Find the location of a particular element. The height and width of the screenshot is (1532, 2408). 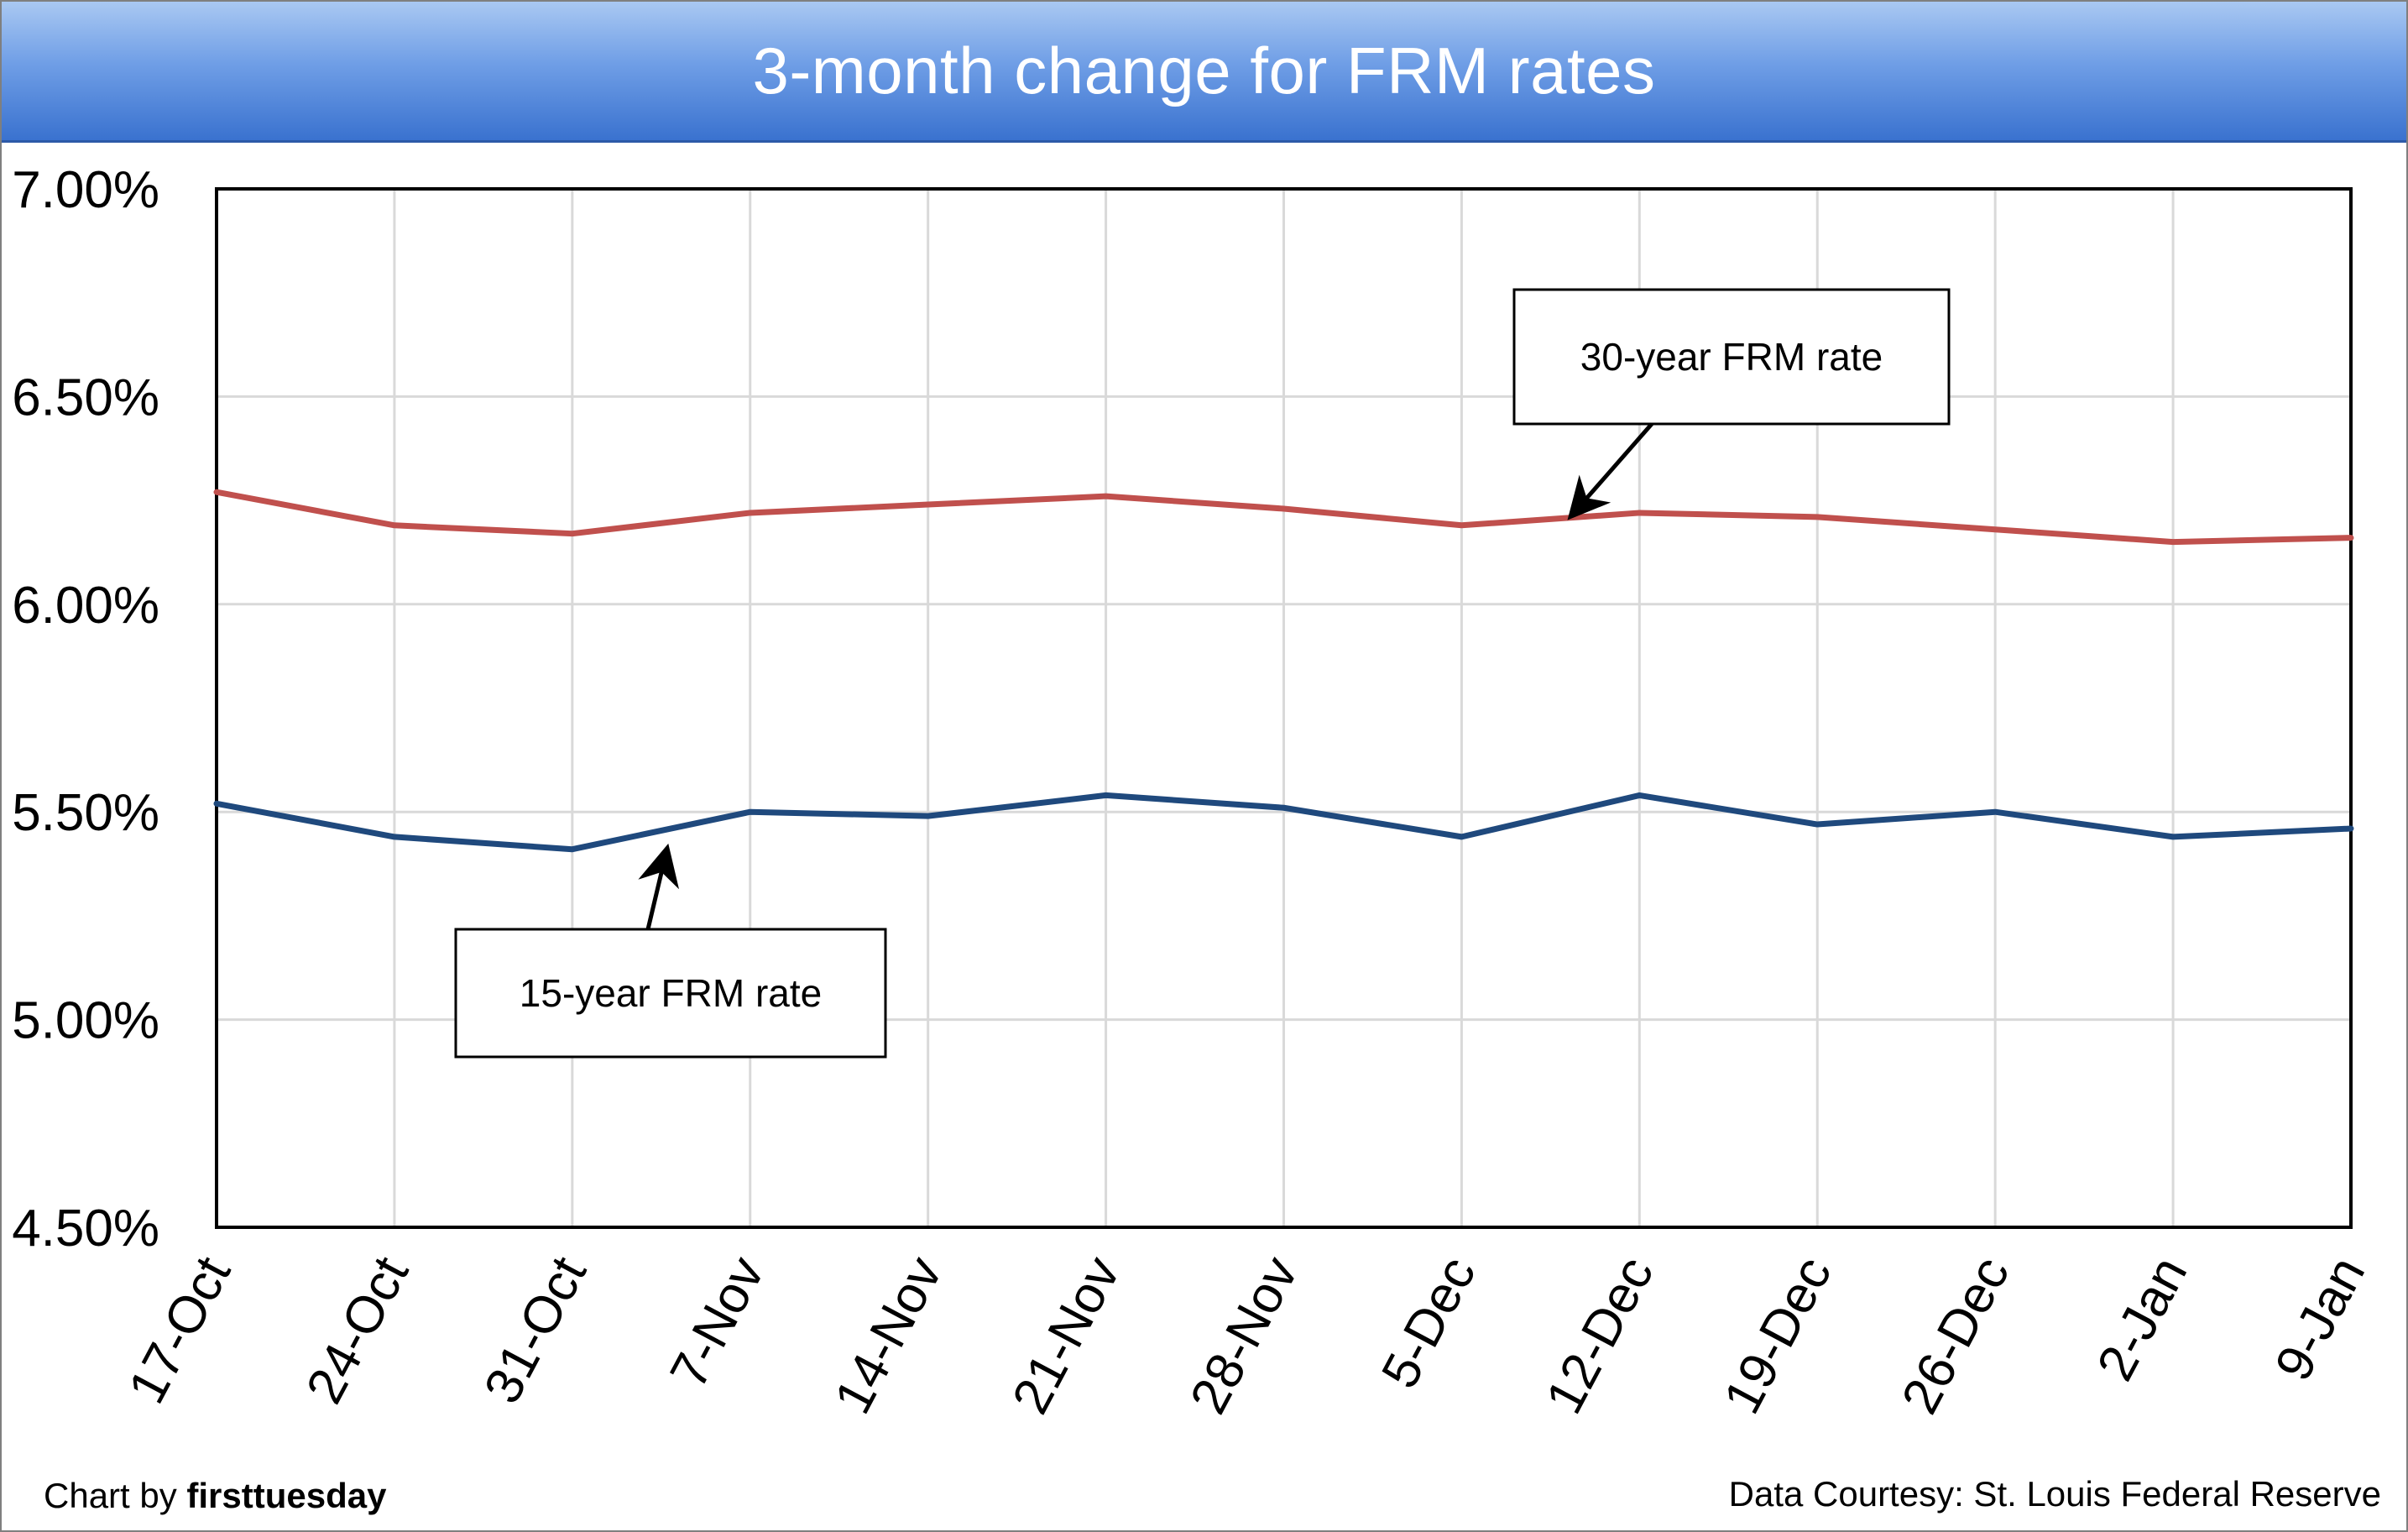

y-tick-label: 4.50% is located at coordinates (85, 1228).